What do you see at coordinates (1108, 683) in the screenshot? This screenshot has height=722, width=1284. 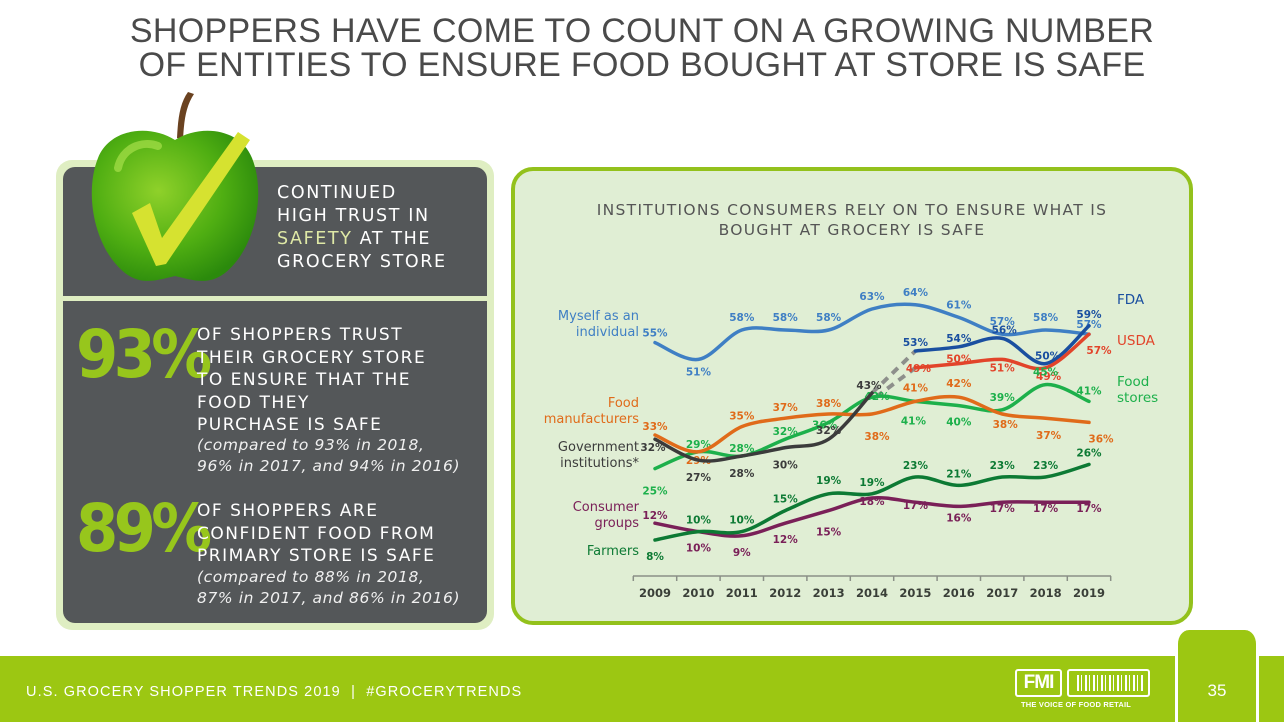 I see `barcode-icon` at bounding box center [1108, 683].